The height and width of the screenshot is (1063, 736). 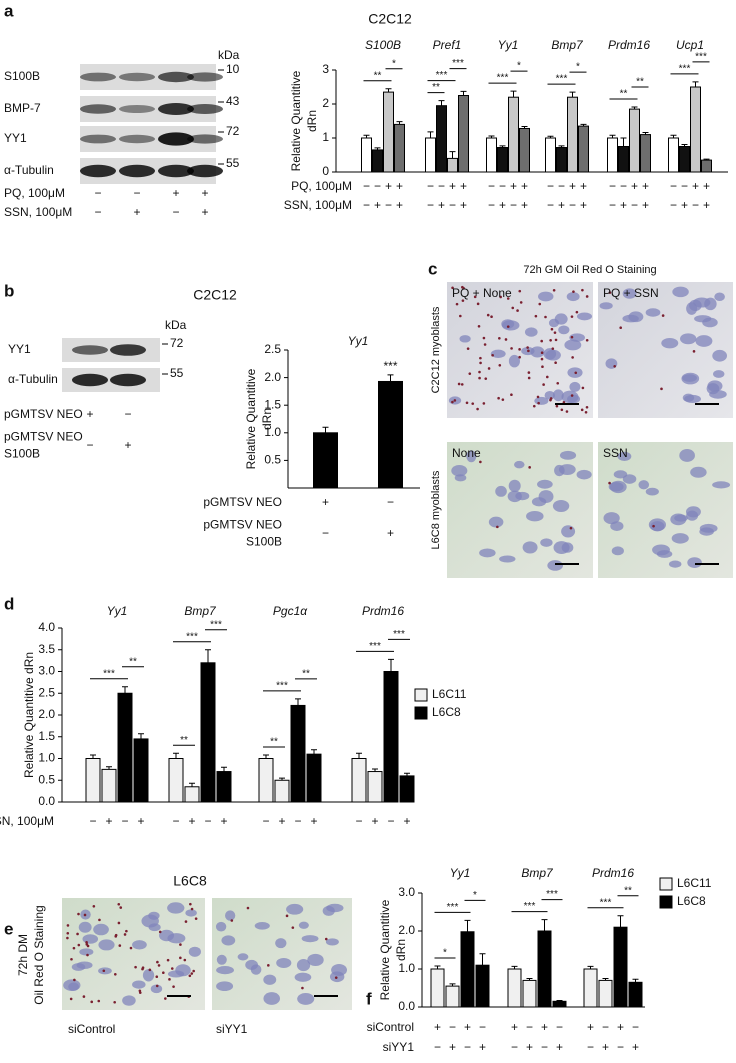 What do you see at coordinates (691, 901) in the screenshot?
I see `legend-label: L6C8` at bounding box center [691, 901].